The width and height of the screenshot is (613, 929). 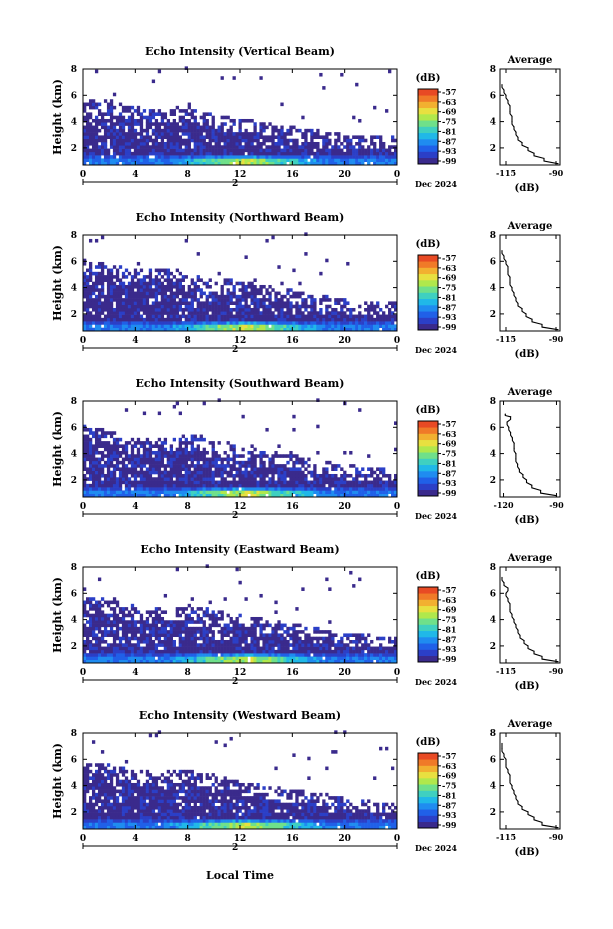 What do you see at coordinates (135, 507) in the screenshot?
I see `x-tick-label: 4` at bounding box center [135, 507].